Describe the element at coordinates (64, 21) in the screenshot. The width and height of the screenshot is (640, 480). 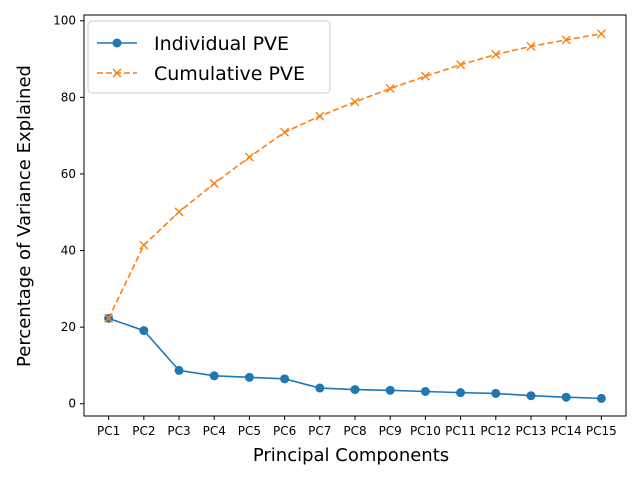
I see `y-tick-label: 100` at that location.